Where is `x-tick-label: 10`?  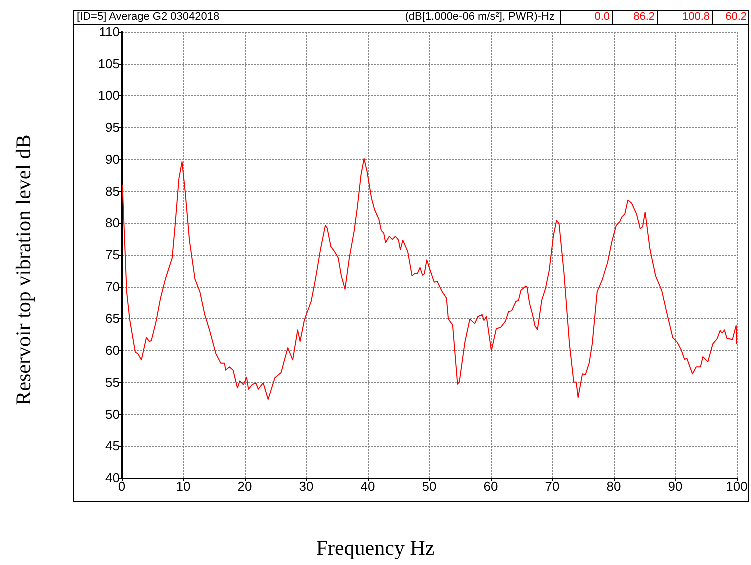 x-tick-label: 10 is located at coordinates (183, 486).